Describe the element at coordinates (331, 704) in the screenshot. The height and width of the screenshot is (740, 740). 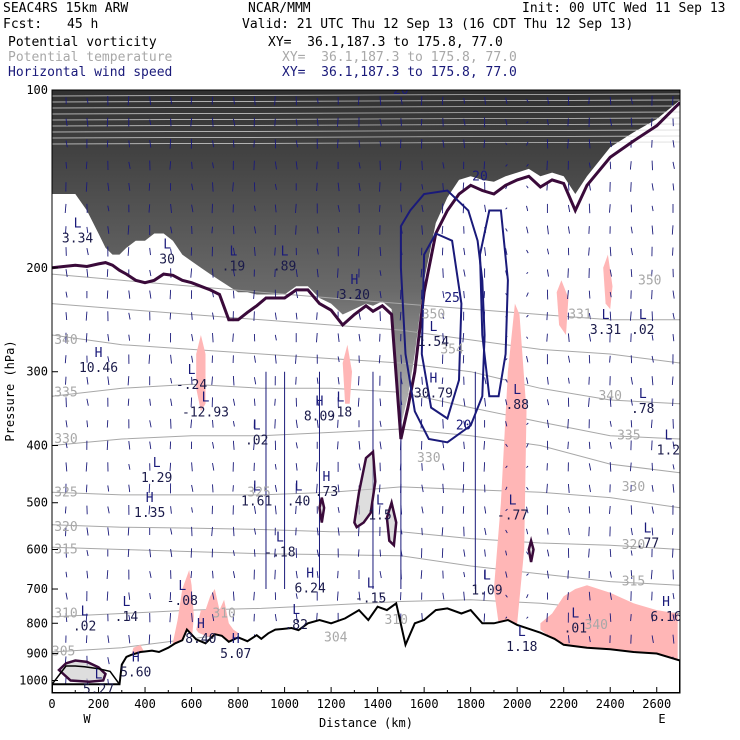
I see `x-tick-label: 1200` at that location.